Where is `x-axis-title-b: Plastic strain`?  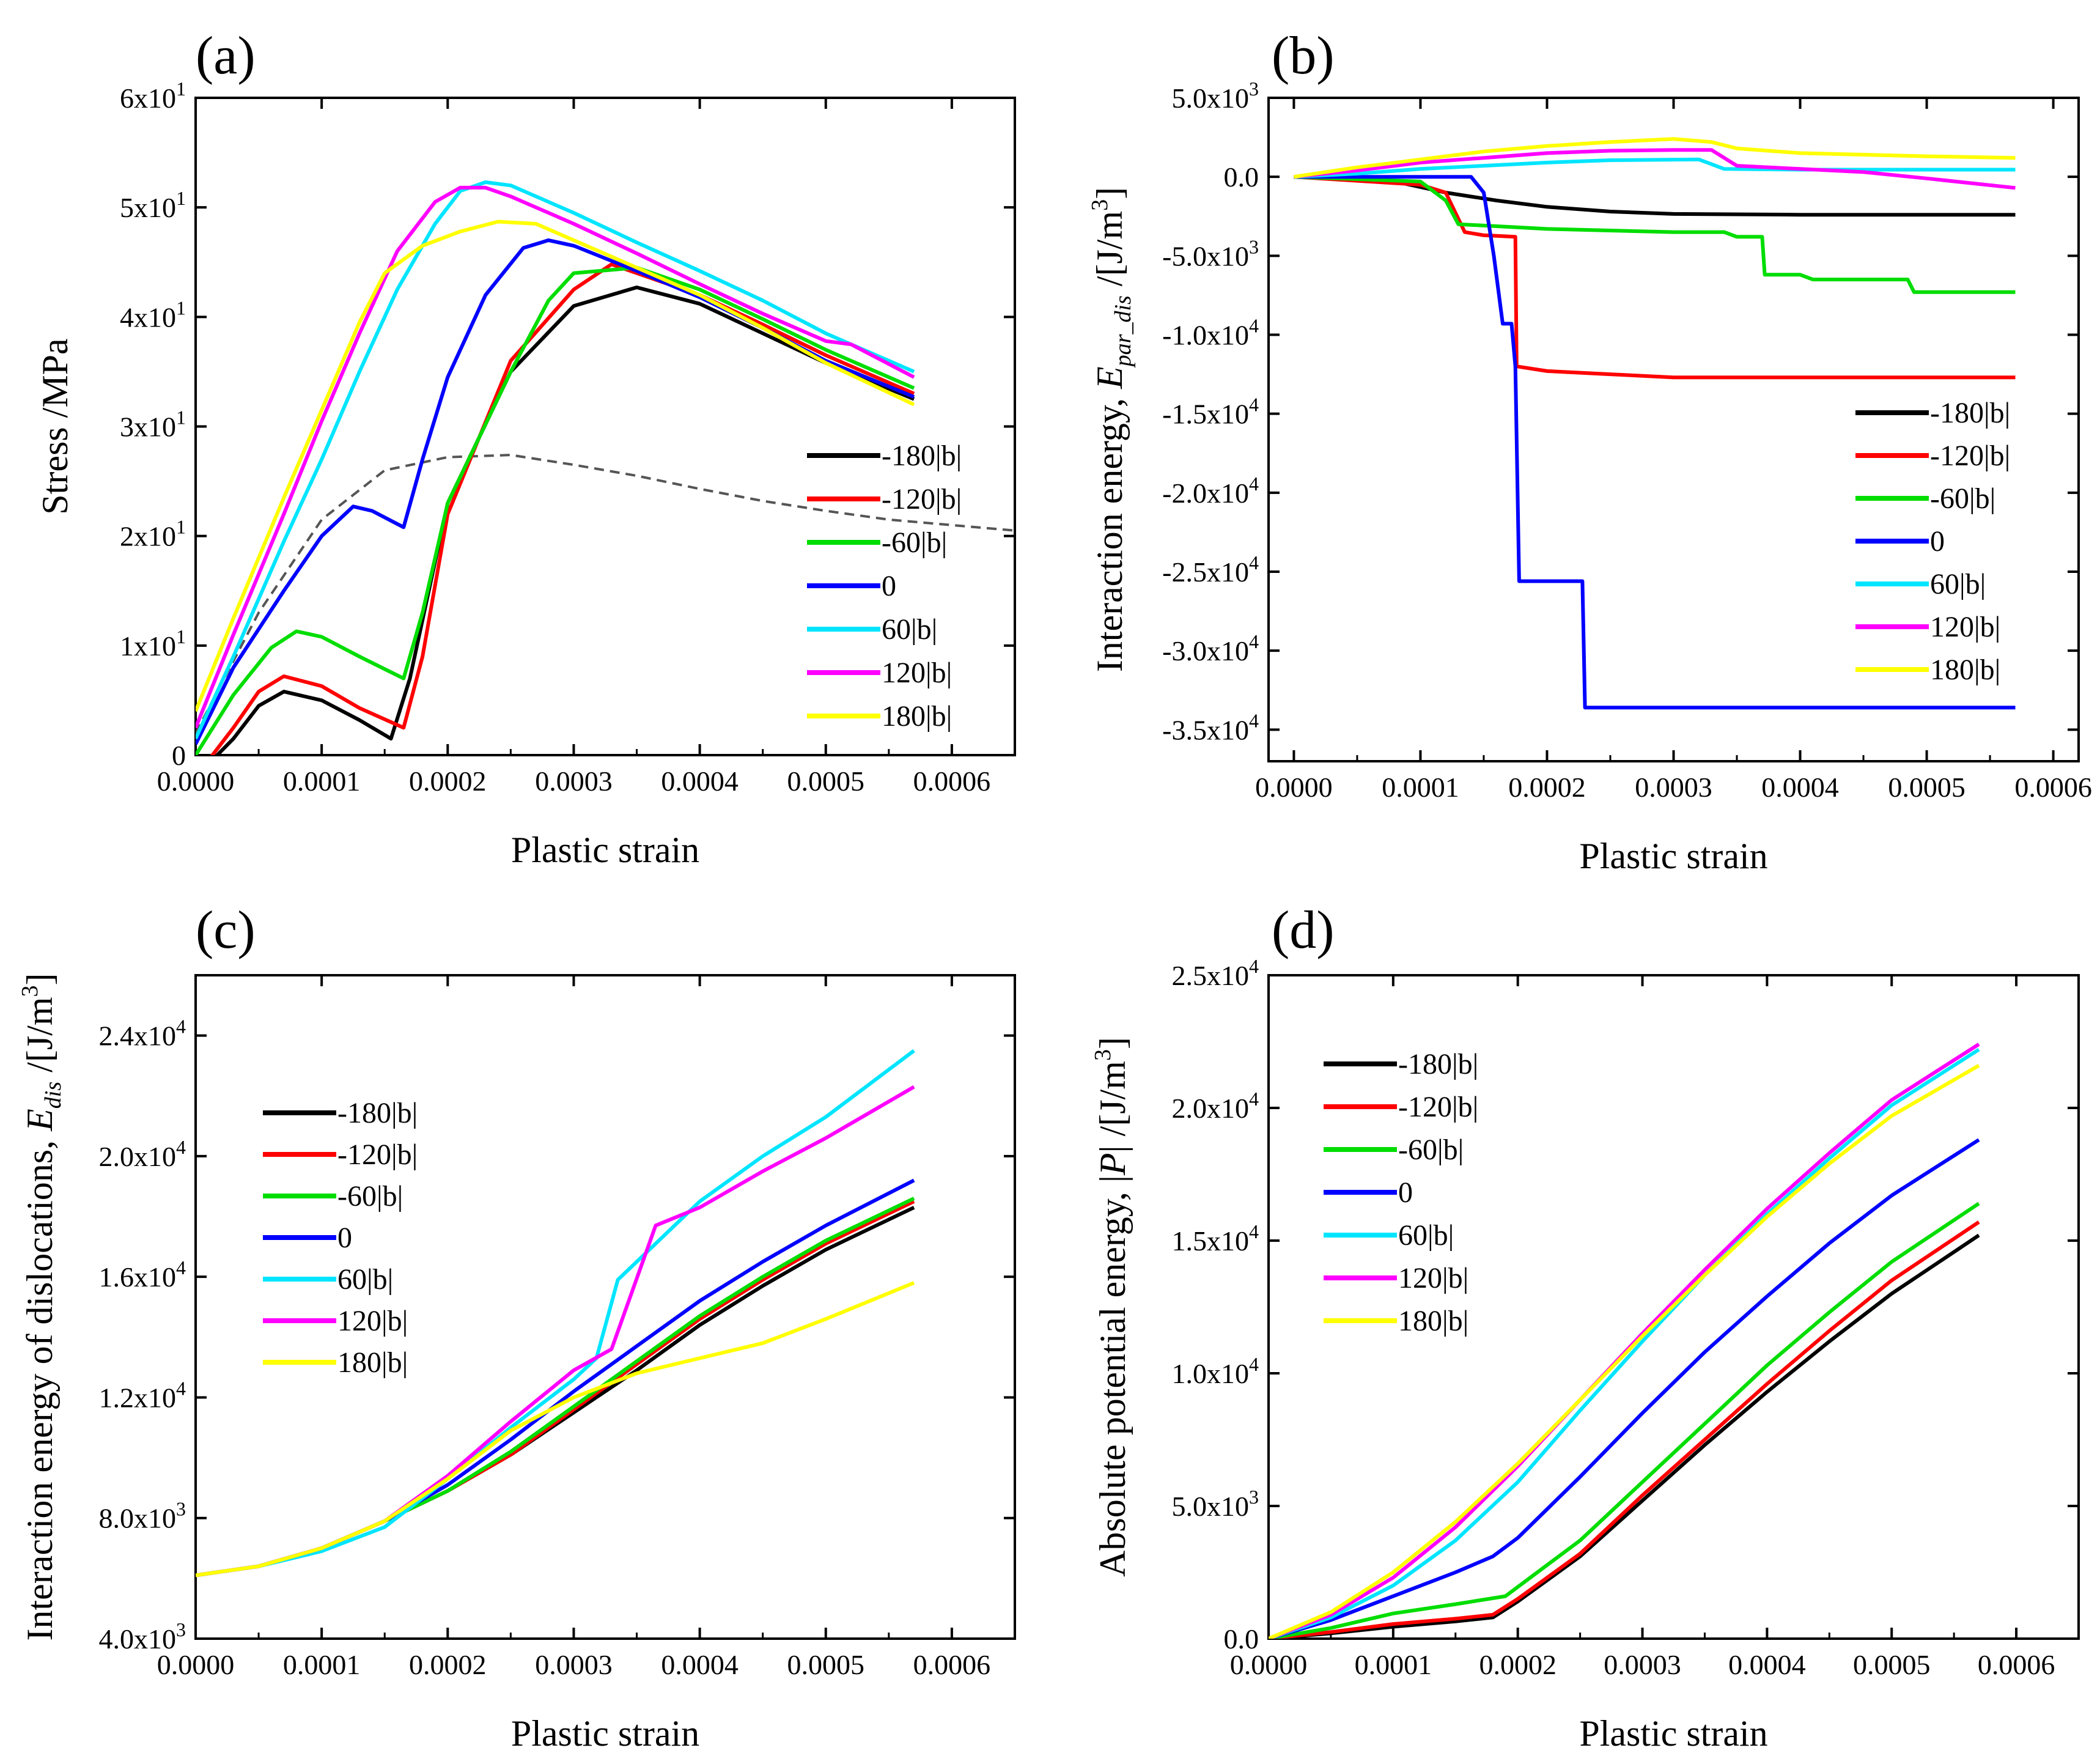
x-axis-title-b: Plastic strain is located at coordinates (1673, 856).